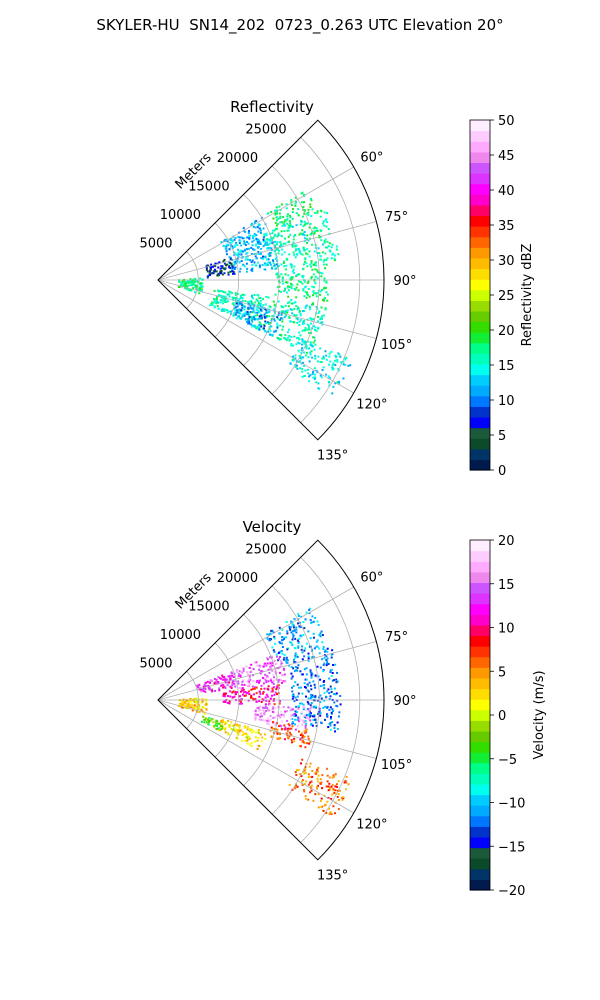 The width and height of the screenshot is (600, 1000). What do you see at coordinates (272, 107) in the screenshot?
I see `panel-title: Reflectivity` at bounding box center [272, 107].